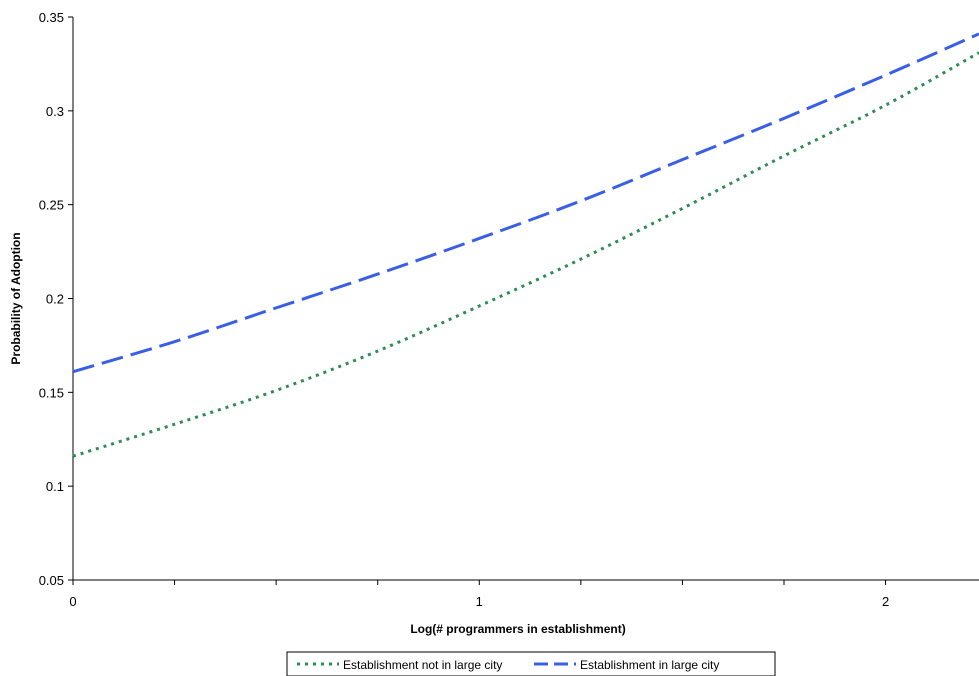 Image resolution: width=979 pixels, height=676 pixels. Describe the element at coordinates (16, 298) in the screenshot. I see `y-axis-title: Probability of Adoption` at that location.